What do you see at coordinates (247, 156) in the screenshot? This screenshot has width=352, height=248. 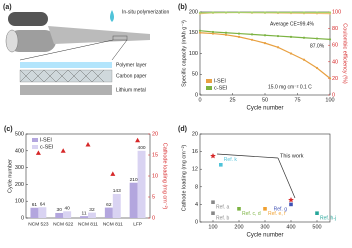 I see `arrow` at bounding box center [247, 156].